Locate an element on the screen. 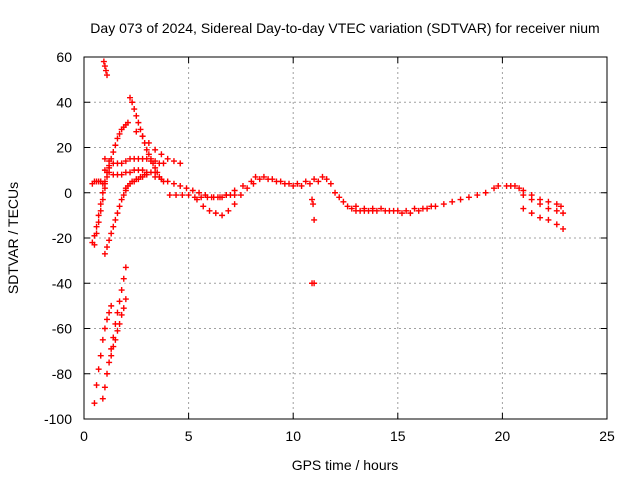  x-axis-label: GPS time / hours is located at coordinates (345, 465).